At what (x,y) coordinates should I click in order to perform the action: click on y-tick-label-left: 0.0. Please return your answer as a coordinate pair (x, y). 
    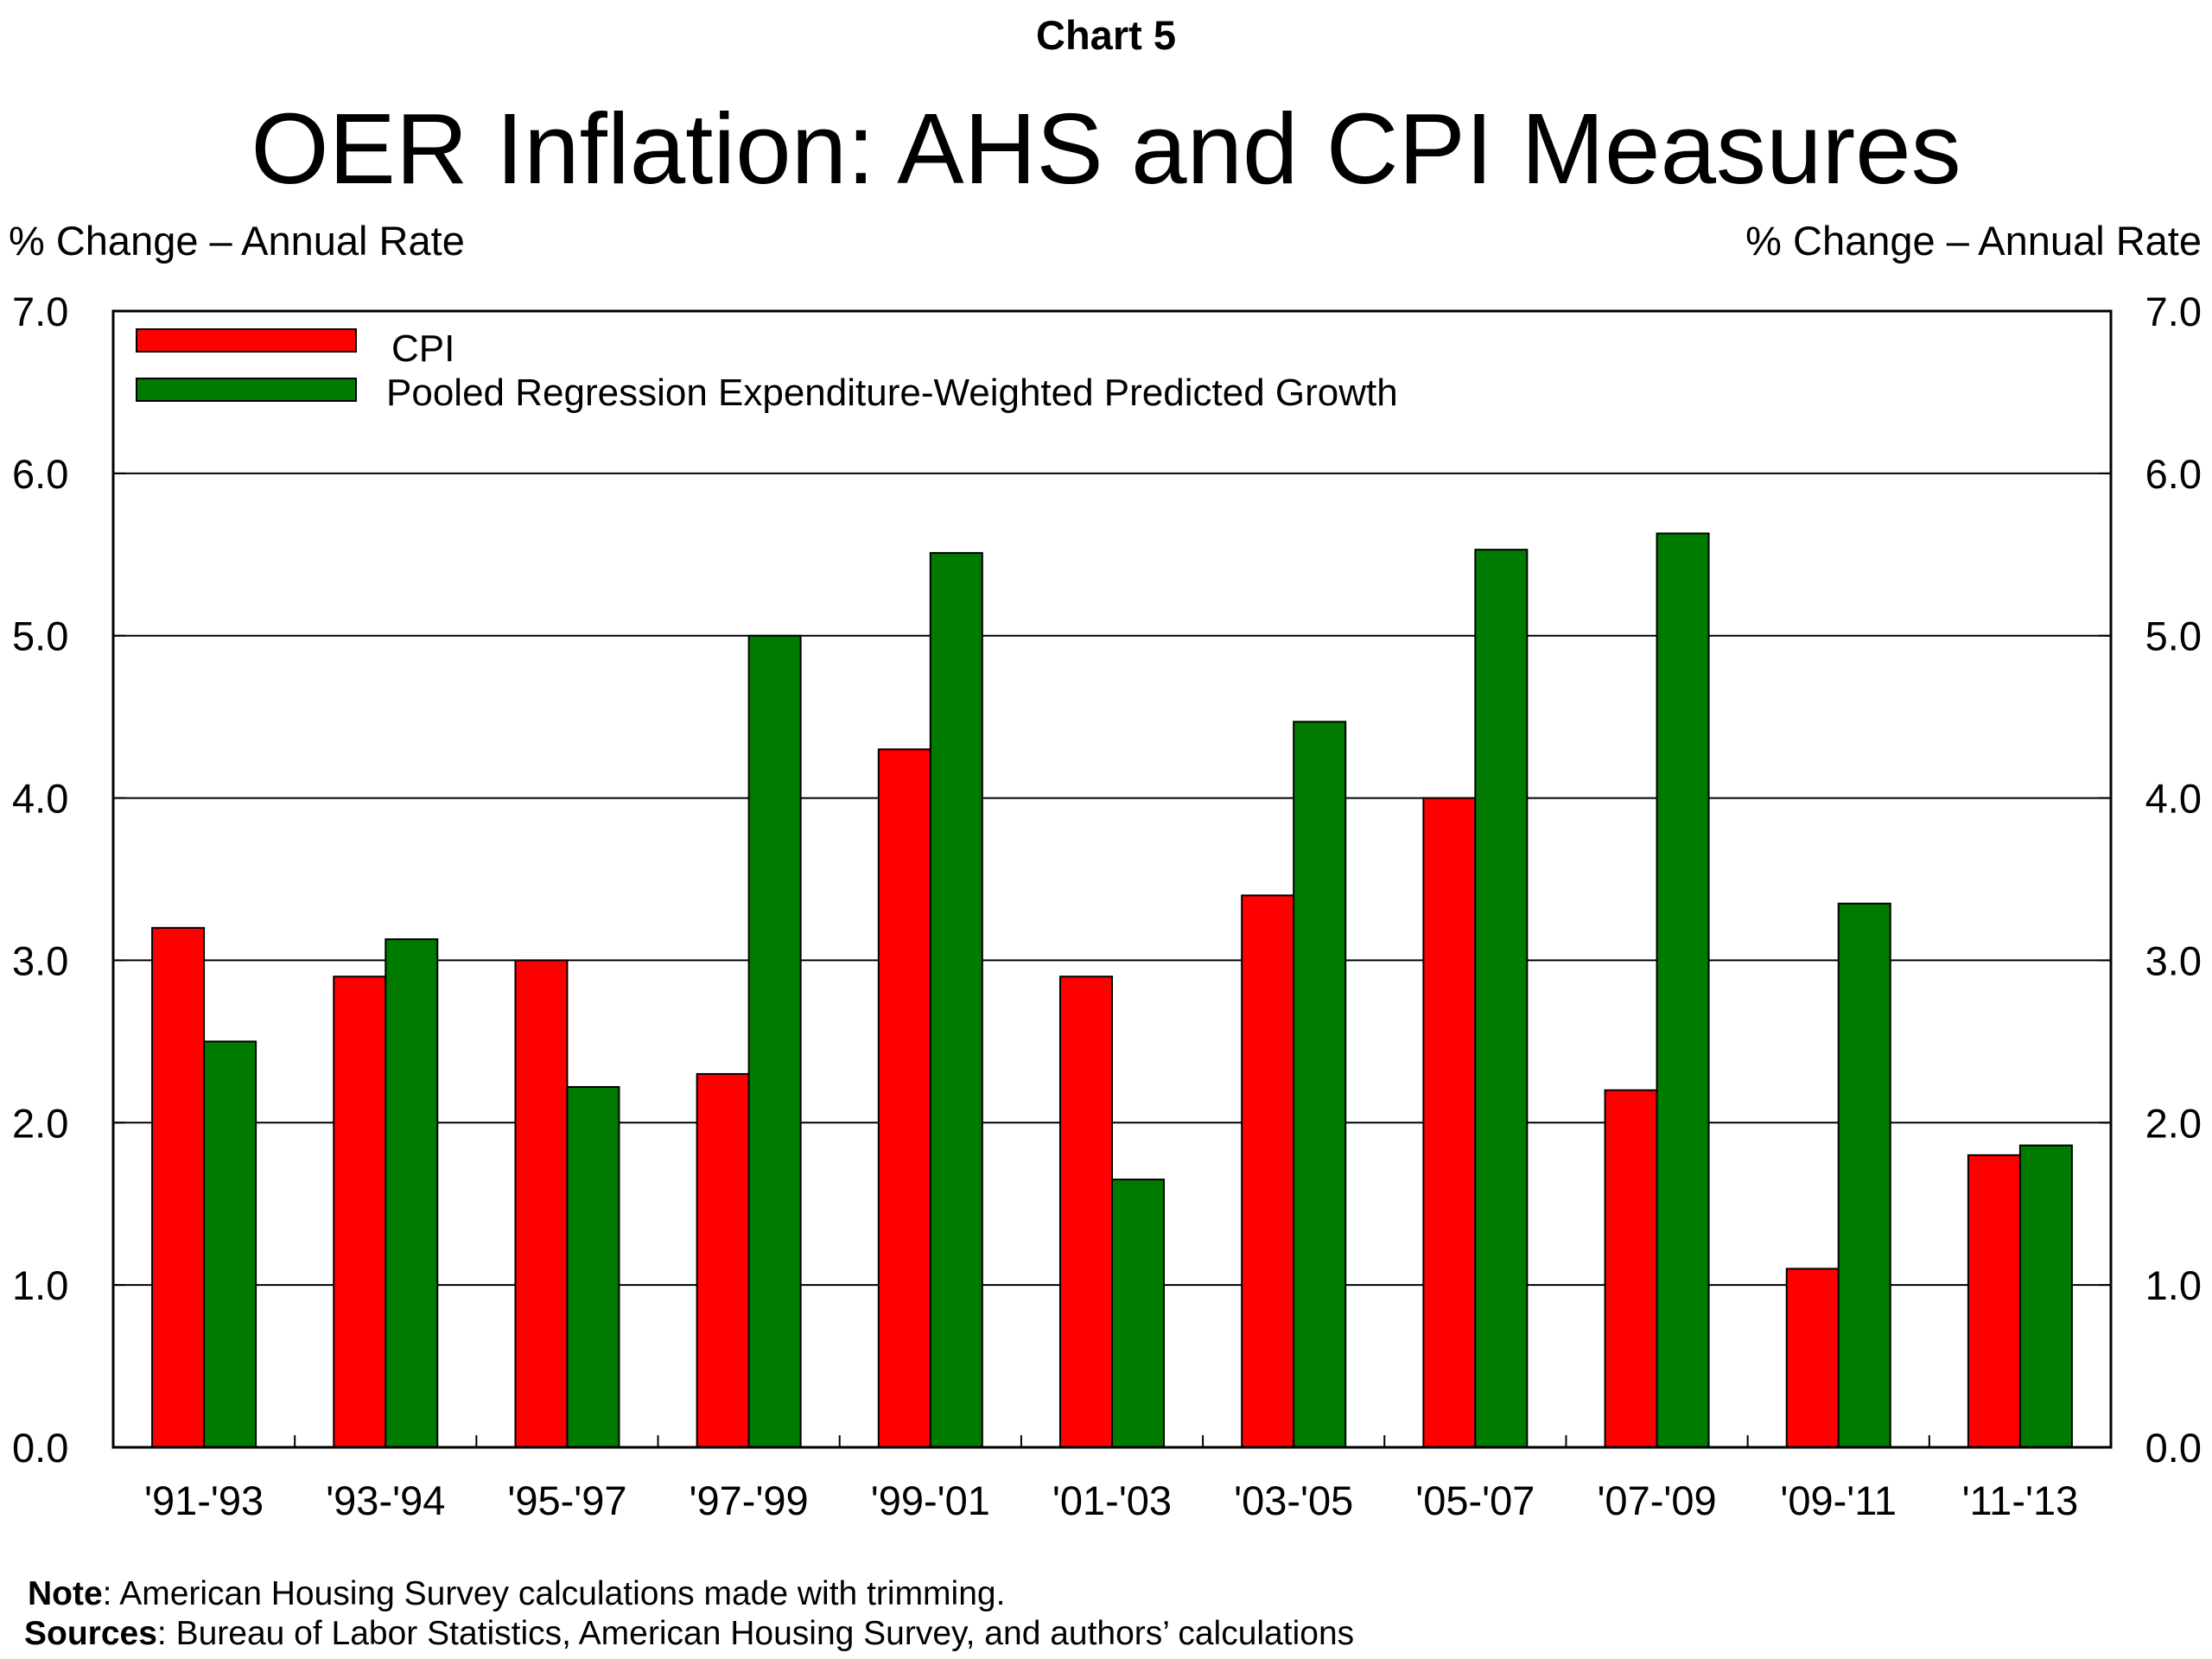
    Looking at the image, I should click on (40, 1448).